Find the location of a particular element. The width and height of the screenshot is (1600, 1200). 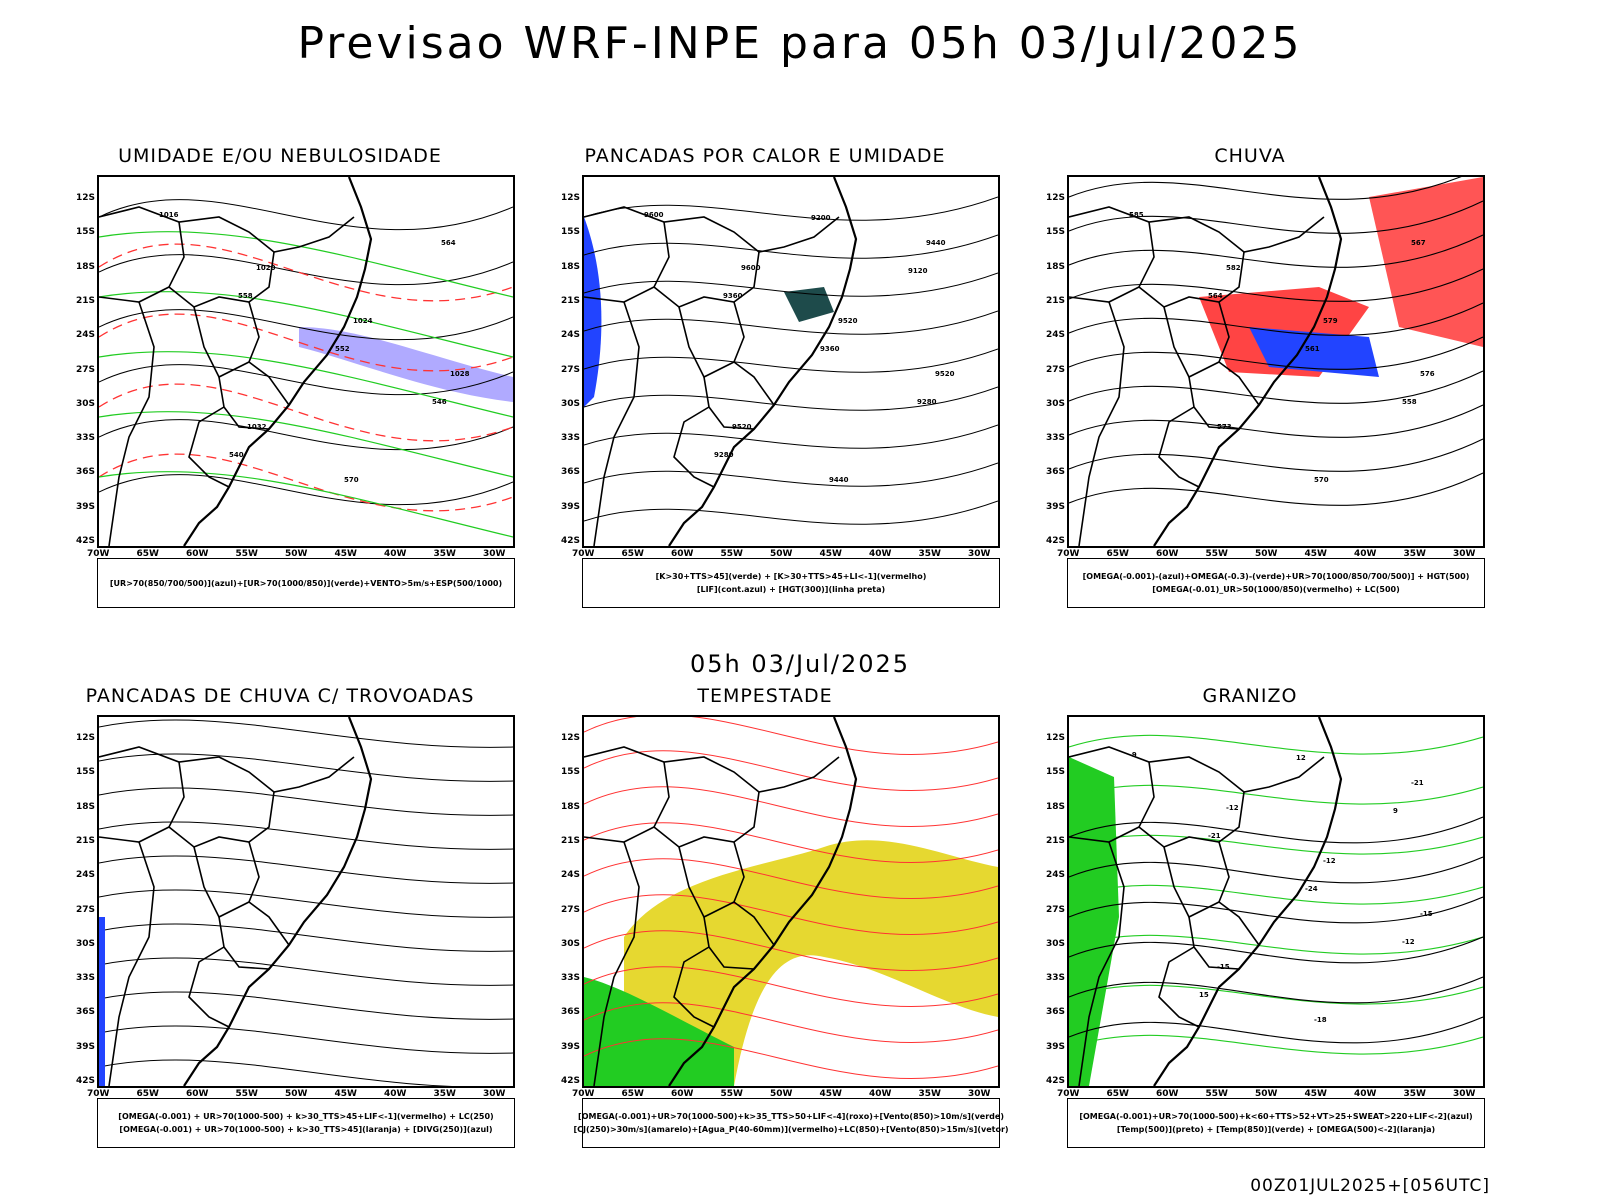

map-svg is located at coordinates (306, 901).